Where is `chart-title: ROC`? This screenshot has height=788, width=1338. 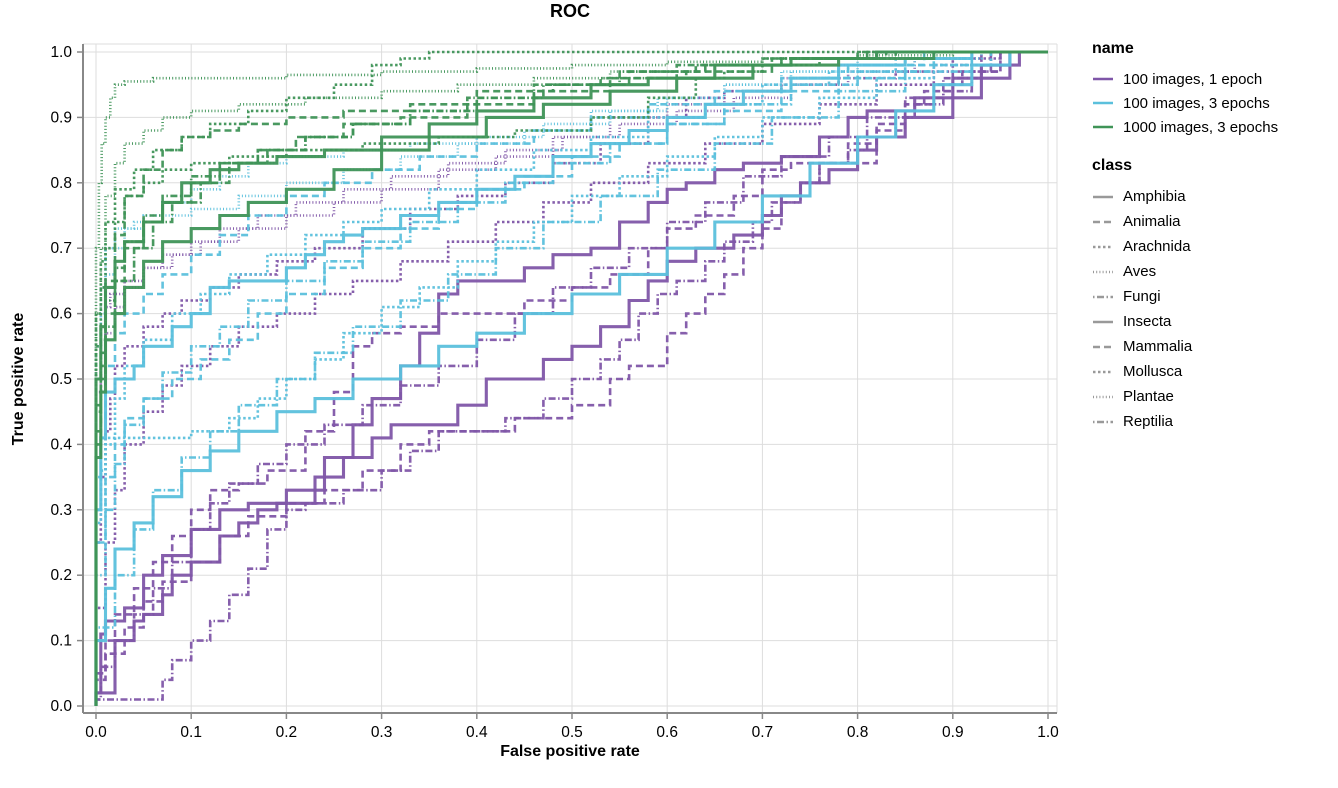
chart-title: ROC is located at coordinates (570, 11).